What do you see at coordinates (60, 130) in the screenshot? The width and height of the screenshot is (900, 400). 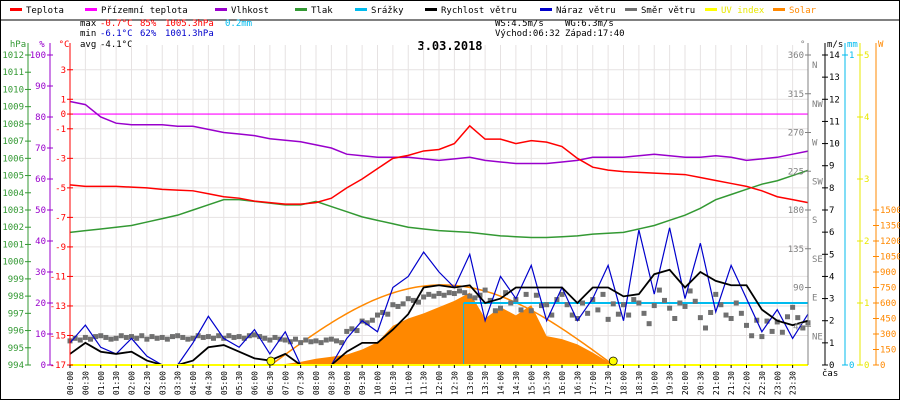 I see `temp-axis-tick-label: -1` at bounding box center [60, 130].